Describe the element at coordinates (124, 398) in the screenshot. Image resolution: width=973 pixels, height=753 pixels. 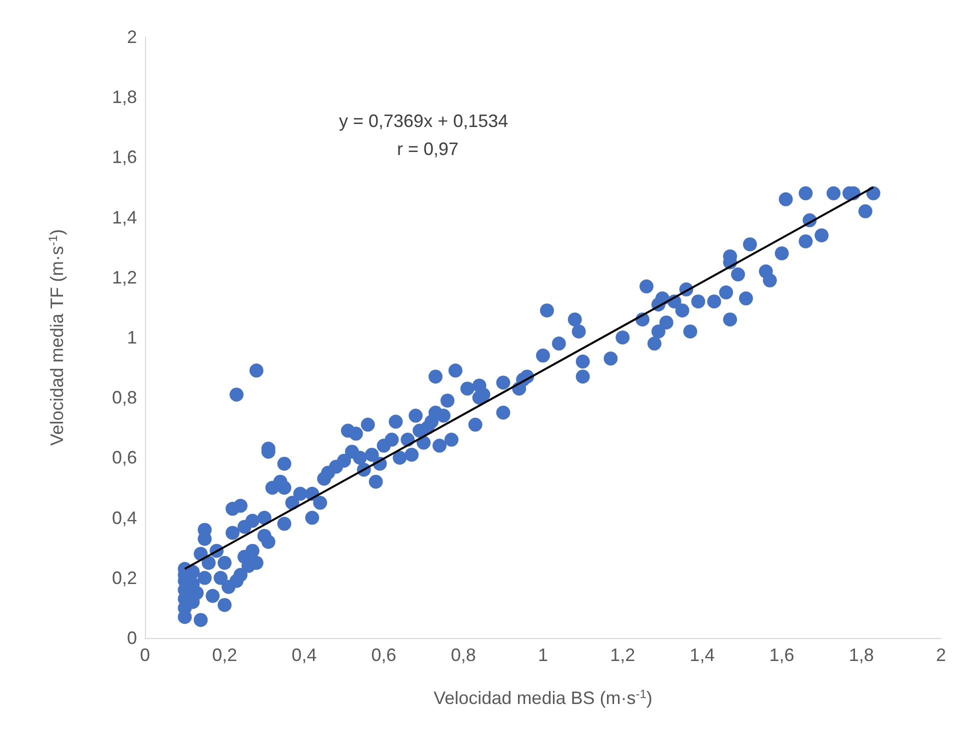
I see `y-tick-label: 0,8` at that location.